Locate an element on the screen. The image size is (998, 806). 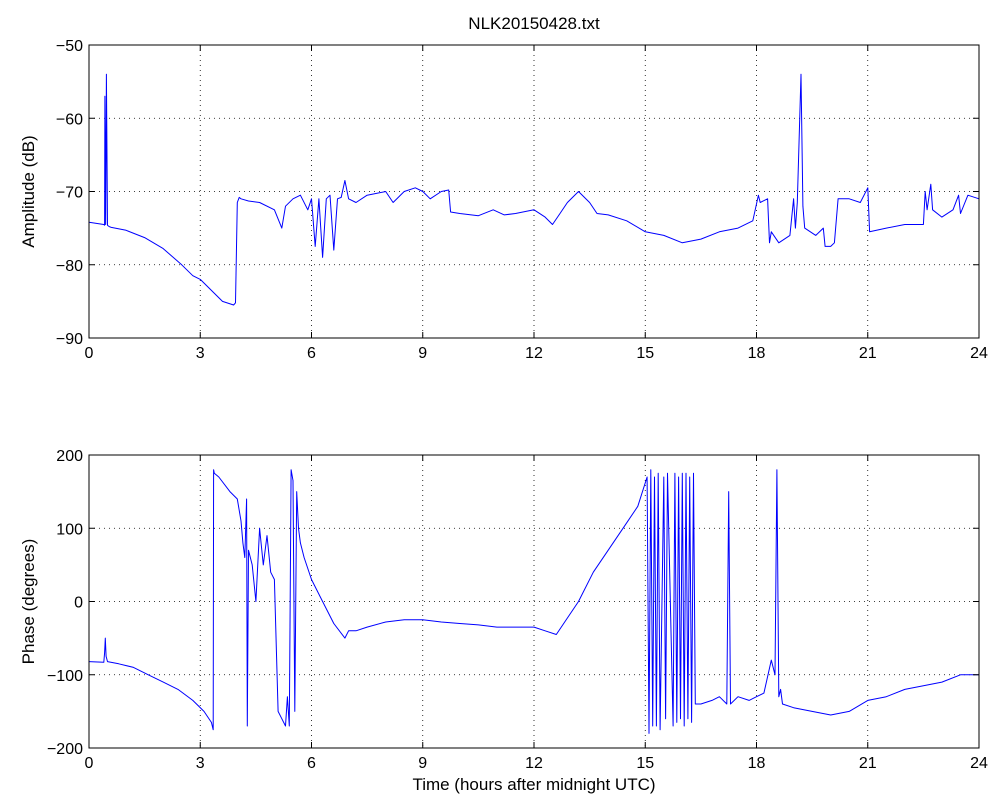
phase-xtick-label: 24 is located at coordinates (979, 763).